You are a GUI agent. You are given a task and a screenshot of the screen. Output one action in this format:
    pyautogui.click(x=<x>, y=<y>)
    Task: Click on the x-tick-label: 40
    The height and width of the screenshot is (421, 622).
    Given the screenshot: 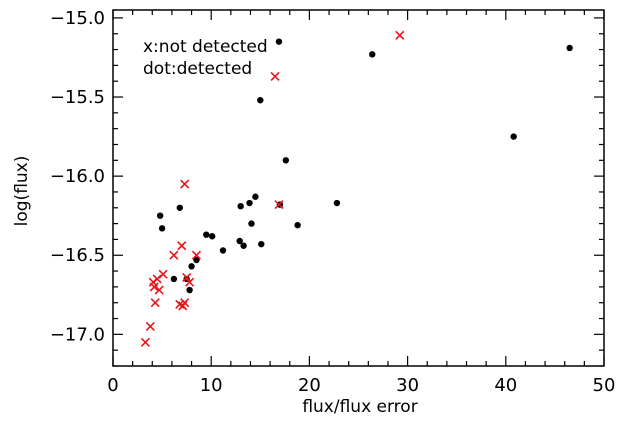 What is the action you would take?
    pyautogui.click(x=505, y=385)
    